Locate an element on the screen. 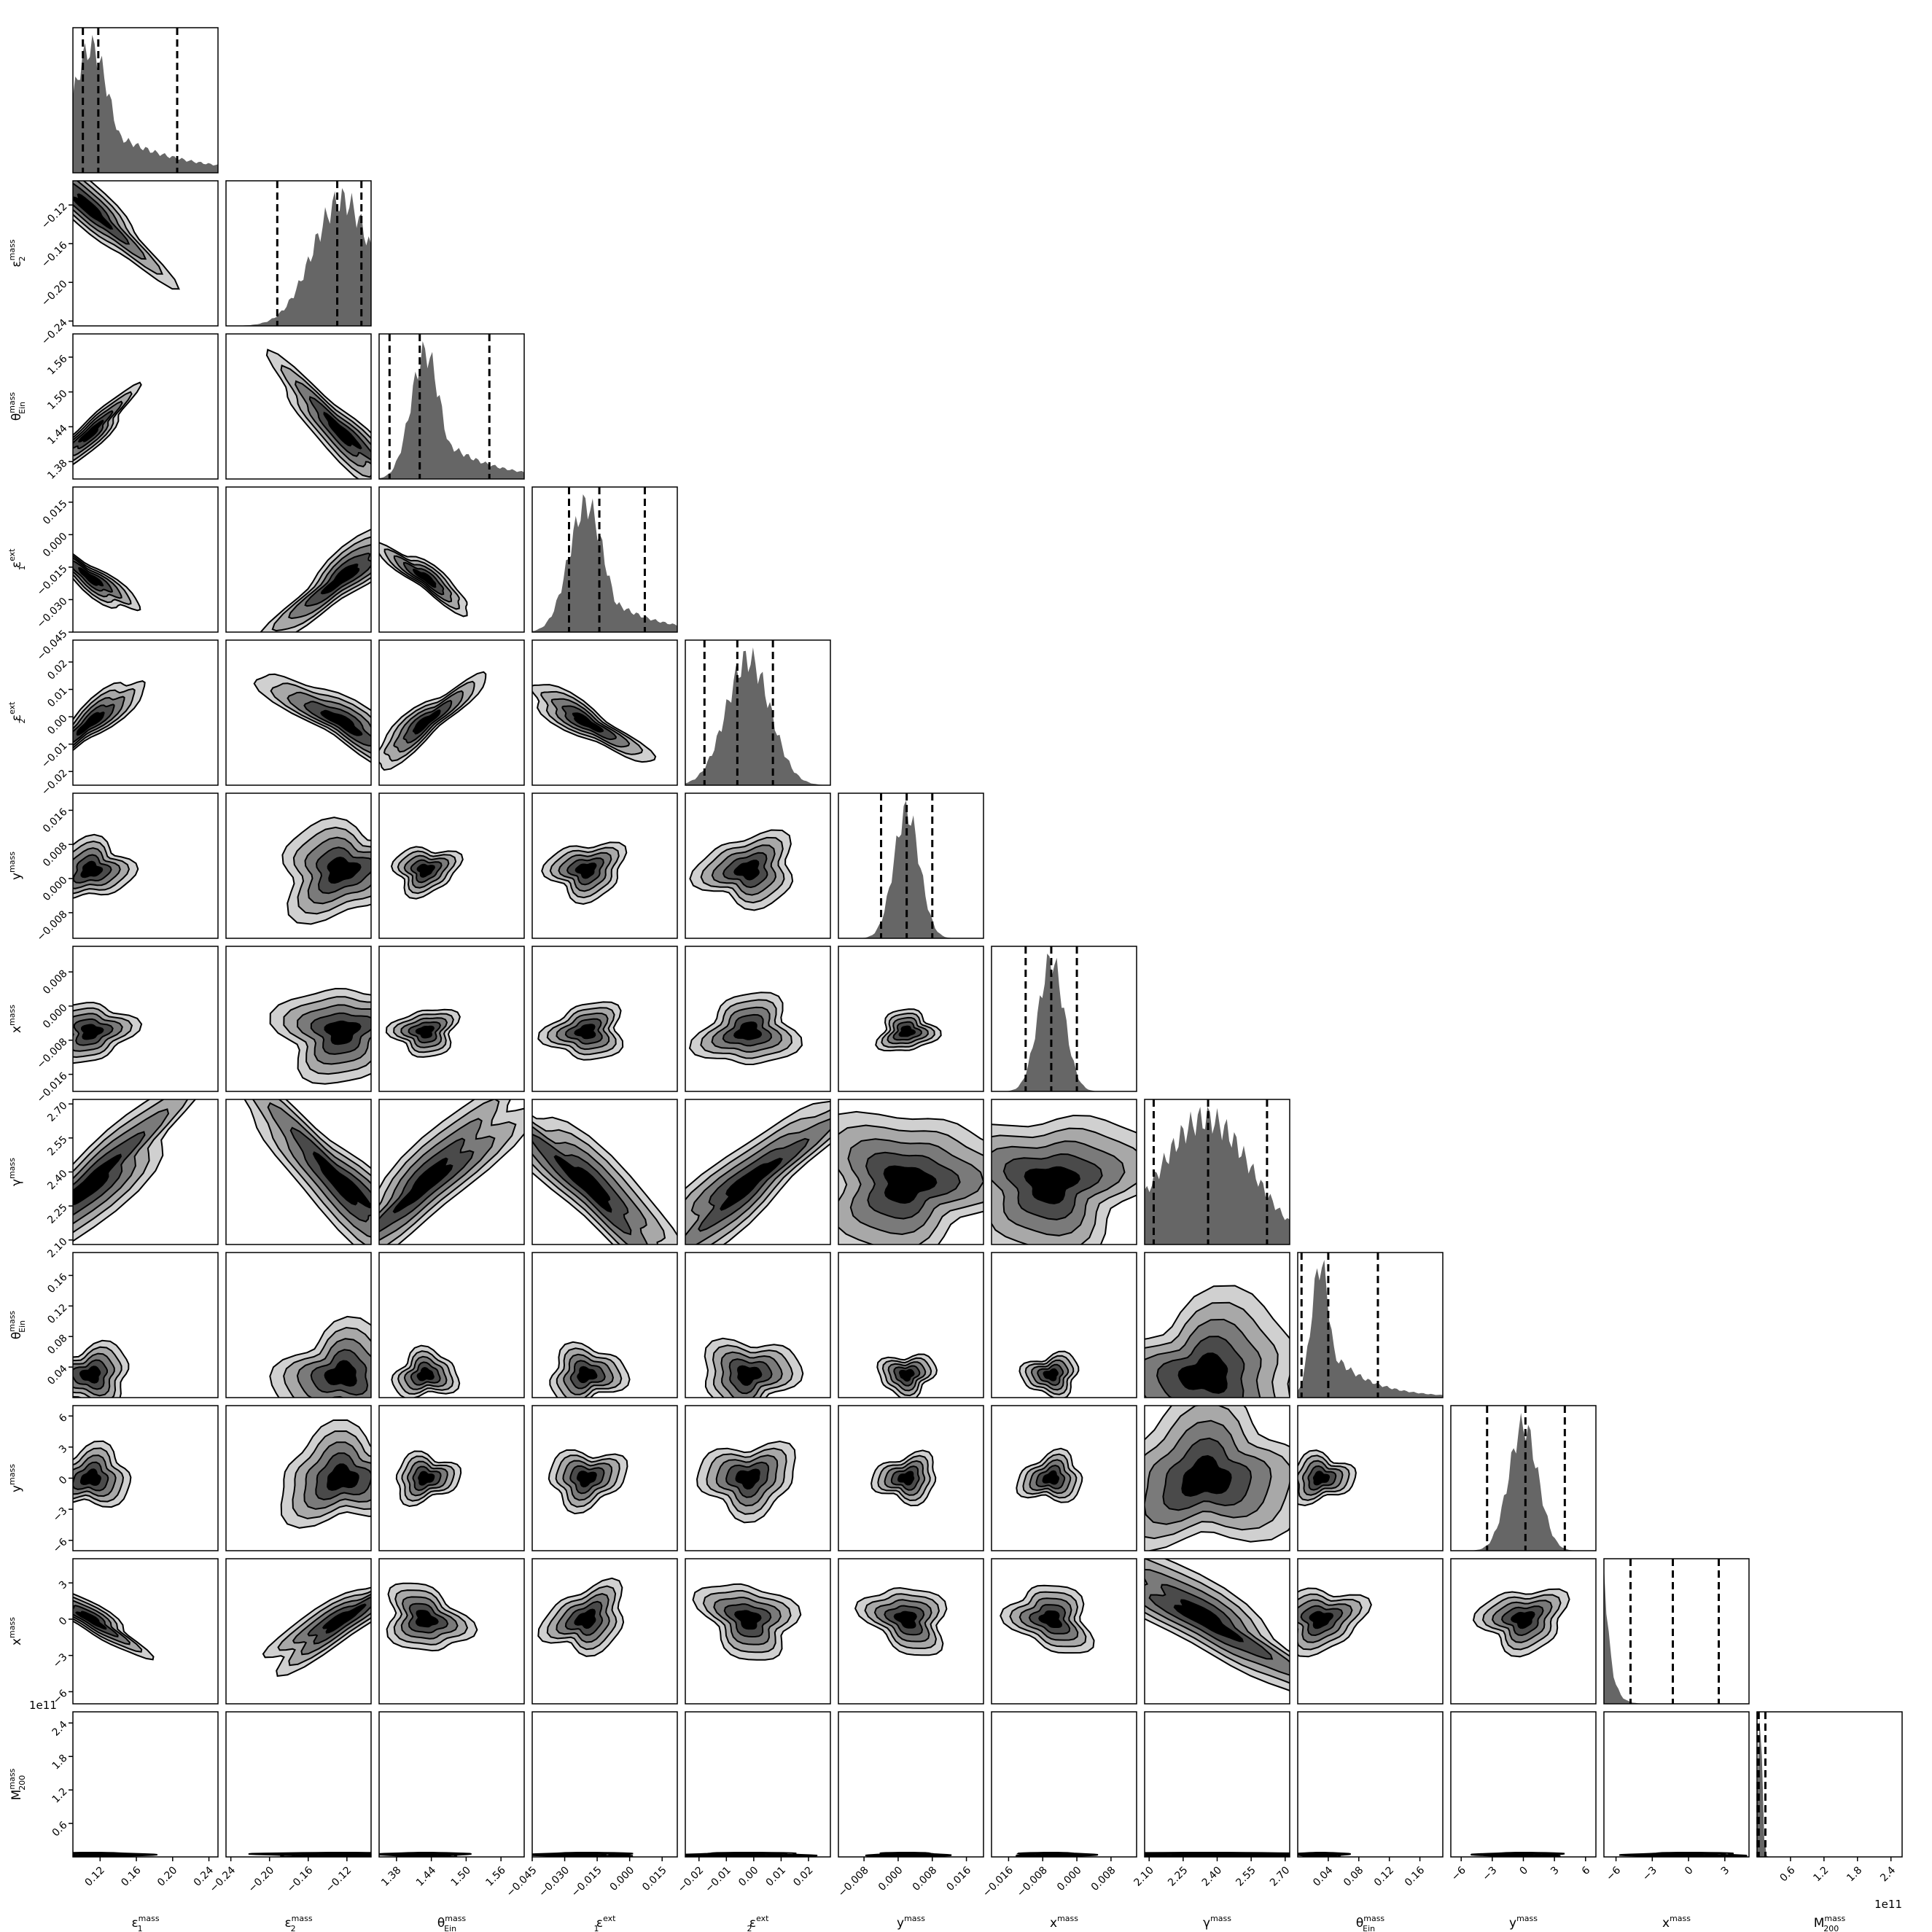  y-tick-label-e2-0: −0.24 is located at coordinates (54, 332).